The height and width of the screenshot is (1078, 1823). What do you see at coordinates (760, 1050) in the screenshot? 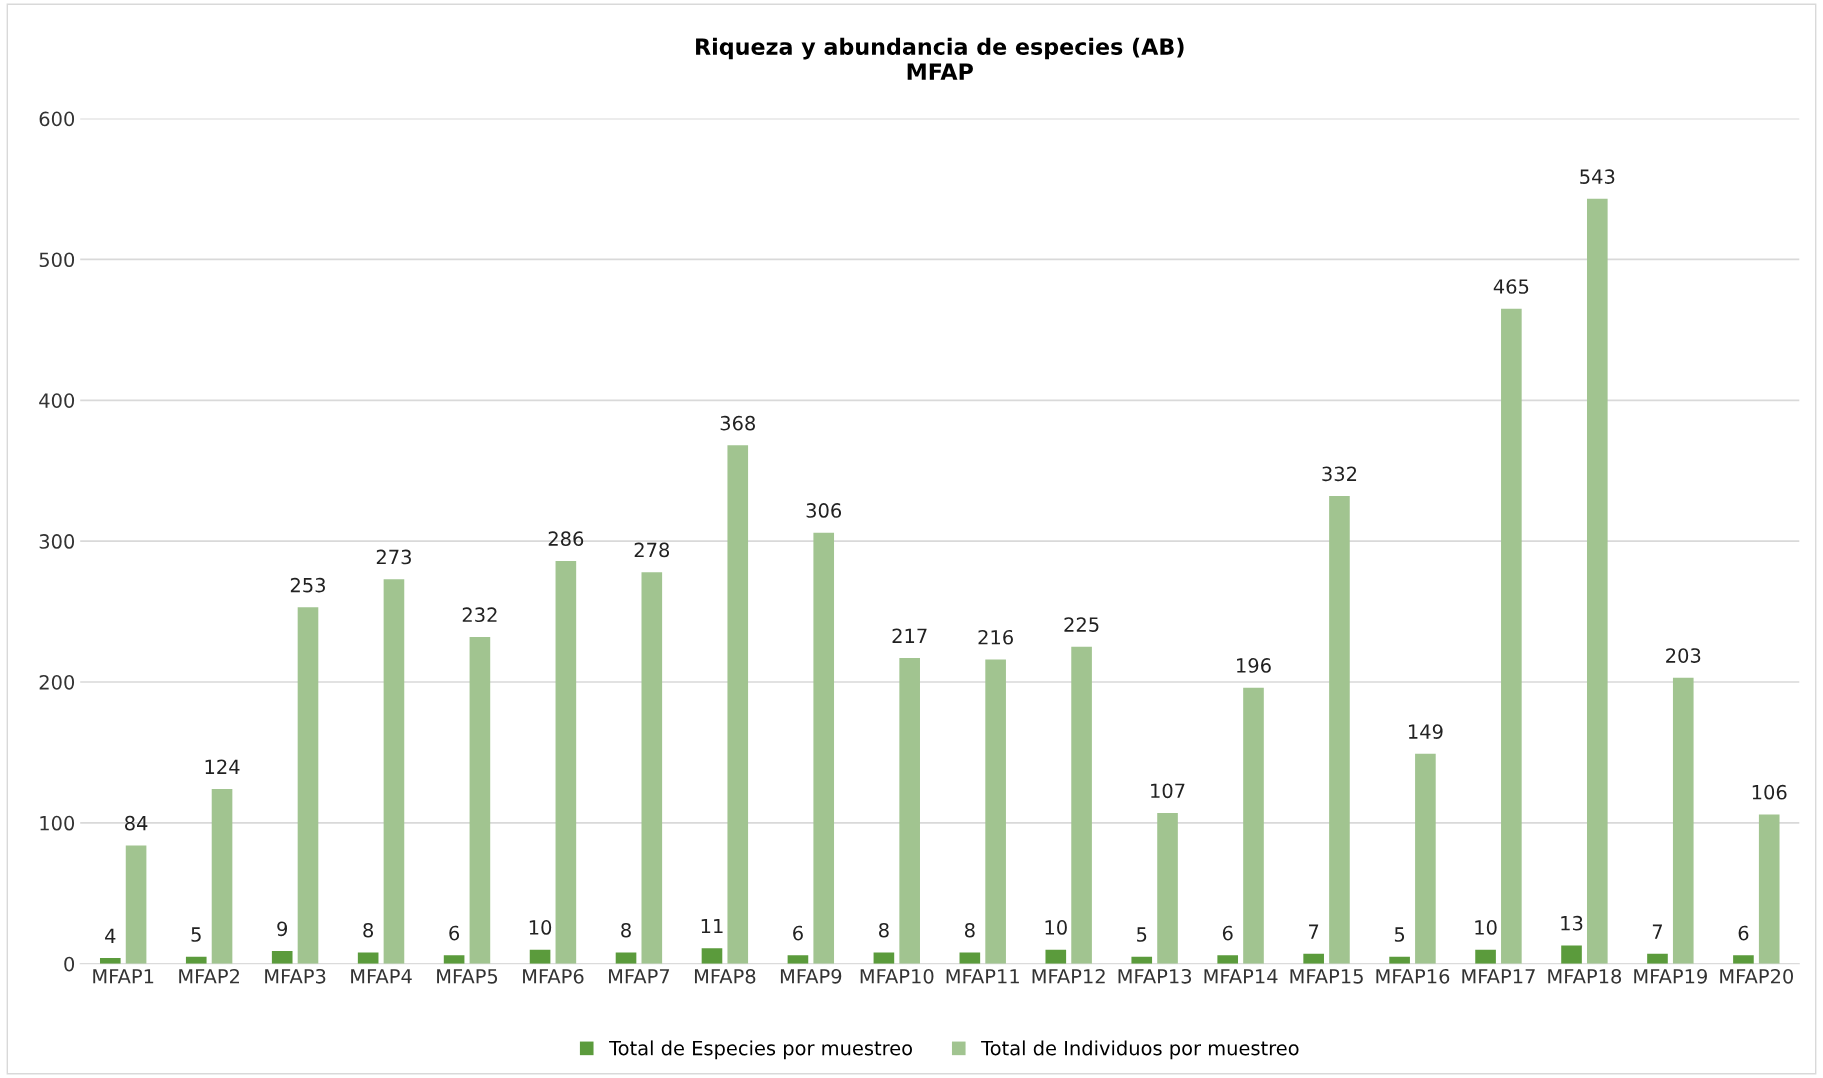
I see `legend-label: Total de Especies por muestreo` at bounding box center [760, 1050].